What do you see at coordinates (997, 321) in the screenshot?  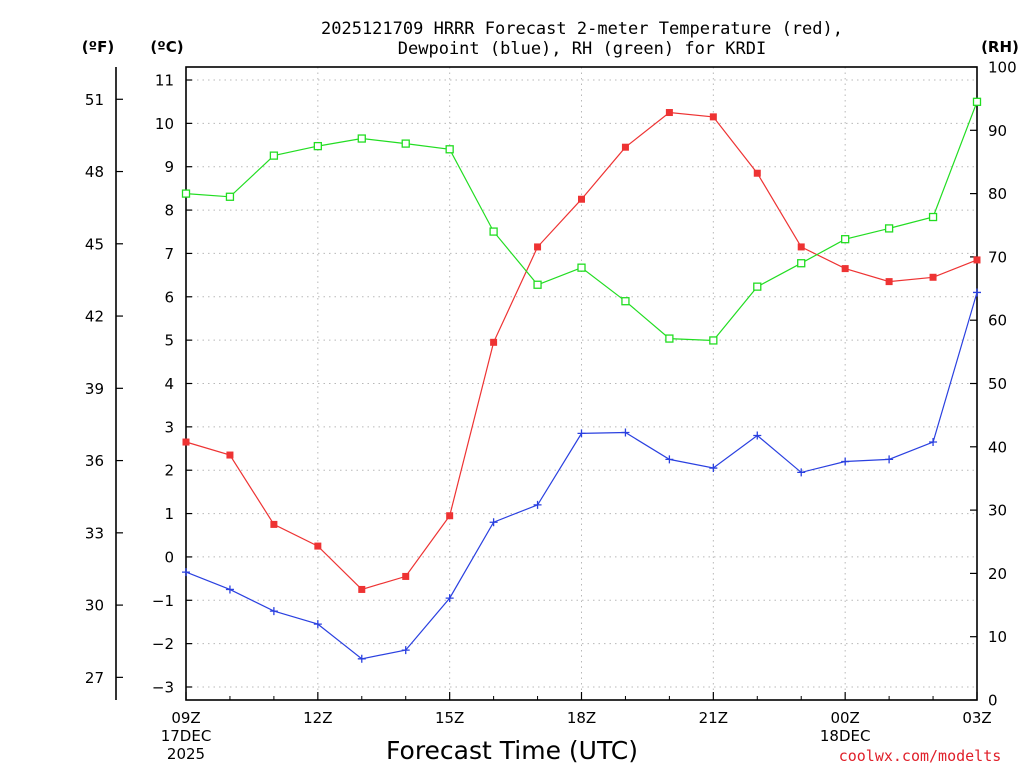 I see `rh-tick-label: 60` at bounding box center [997, 321].